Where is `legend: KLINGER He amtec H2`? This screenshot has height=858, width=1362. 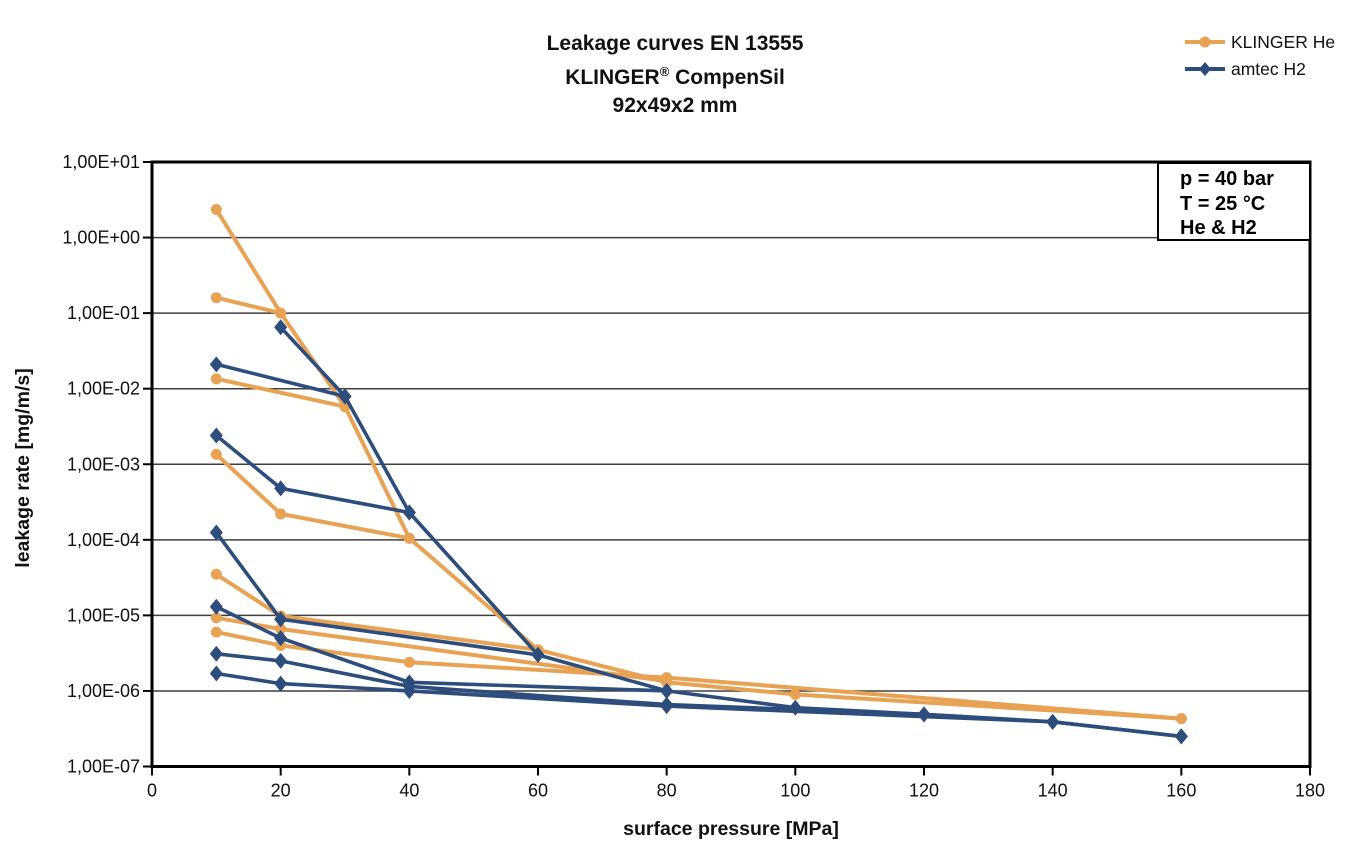
legend: KLINGER He amtec H2 is located at coordinates (1270, 58).